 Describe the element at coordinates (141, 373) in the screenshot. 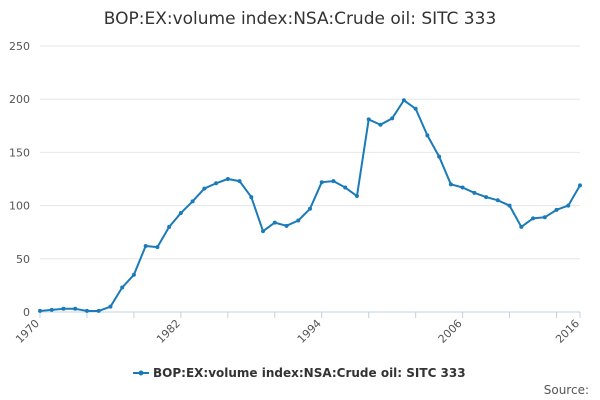

I see `legend-marker-icon` at that location.